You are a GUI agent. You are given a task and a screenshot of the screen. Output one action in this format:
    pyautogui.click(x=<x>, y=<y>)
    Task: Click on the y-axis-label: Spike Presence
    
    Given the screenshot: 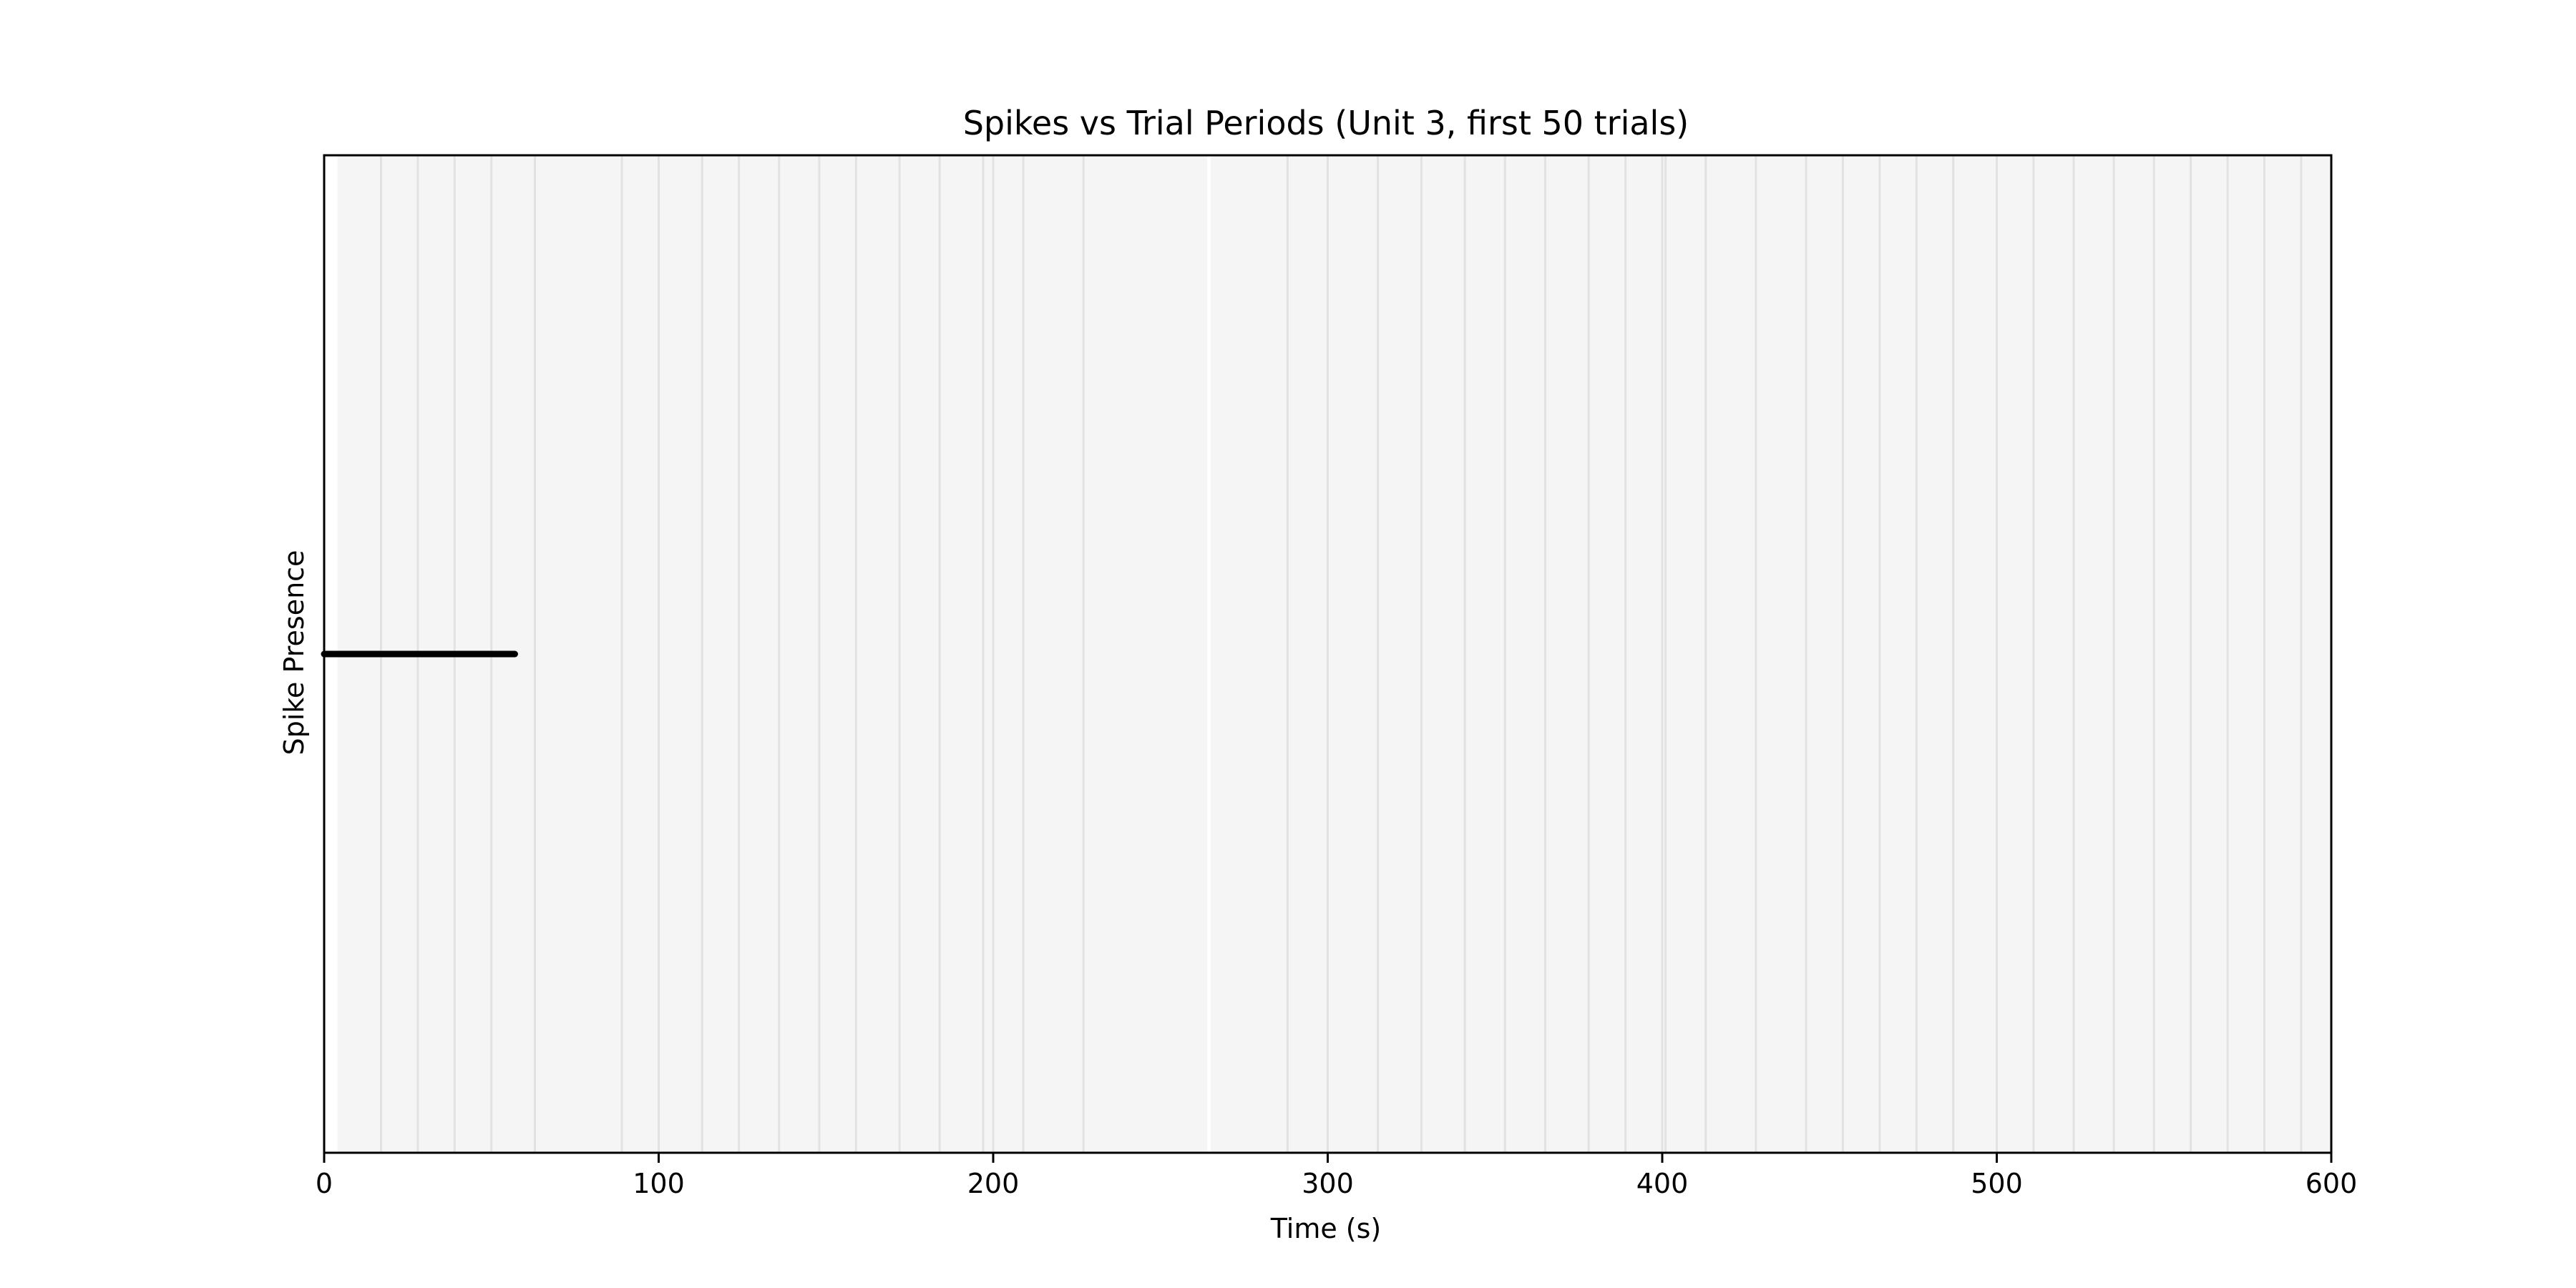 What is the action you would take?
    pyautogui.click(x=294, y=653)
    